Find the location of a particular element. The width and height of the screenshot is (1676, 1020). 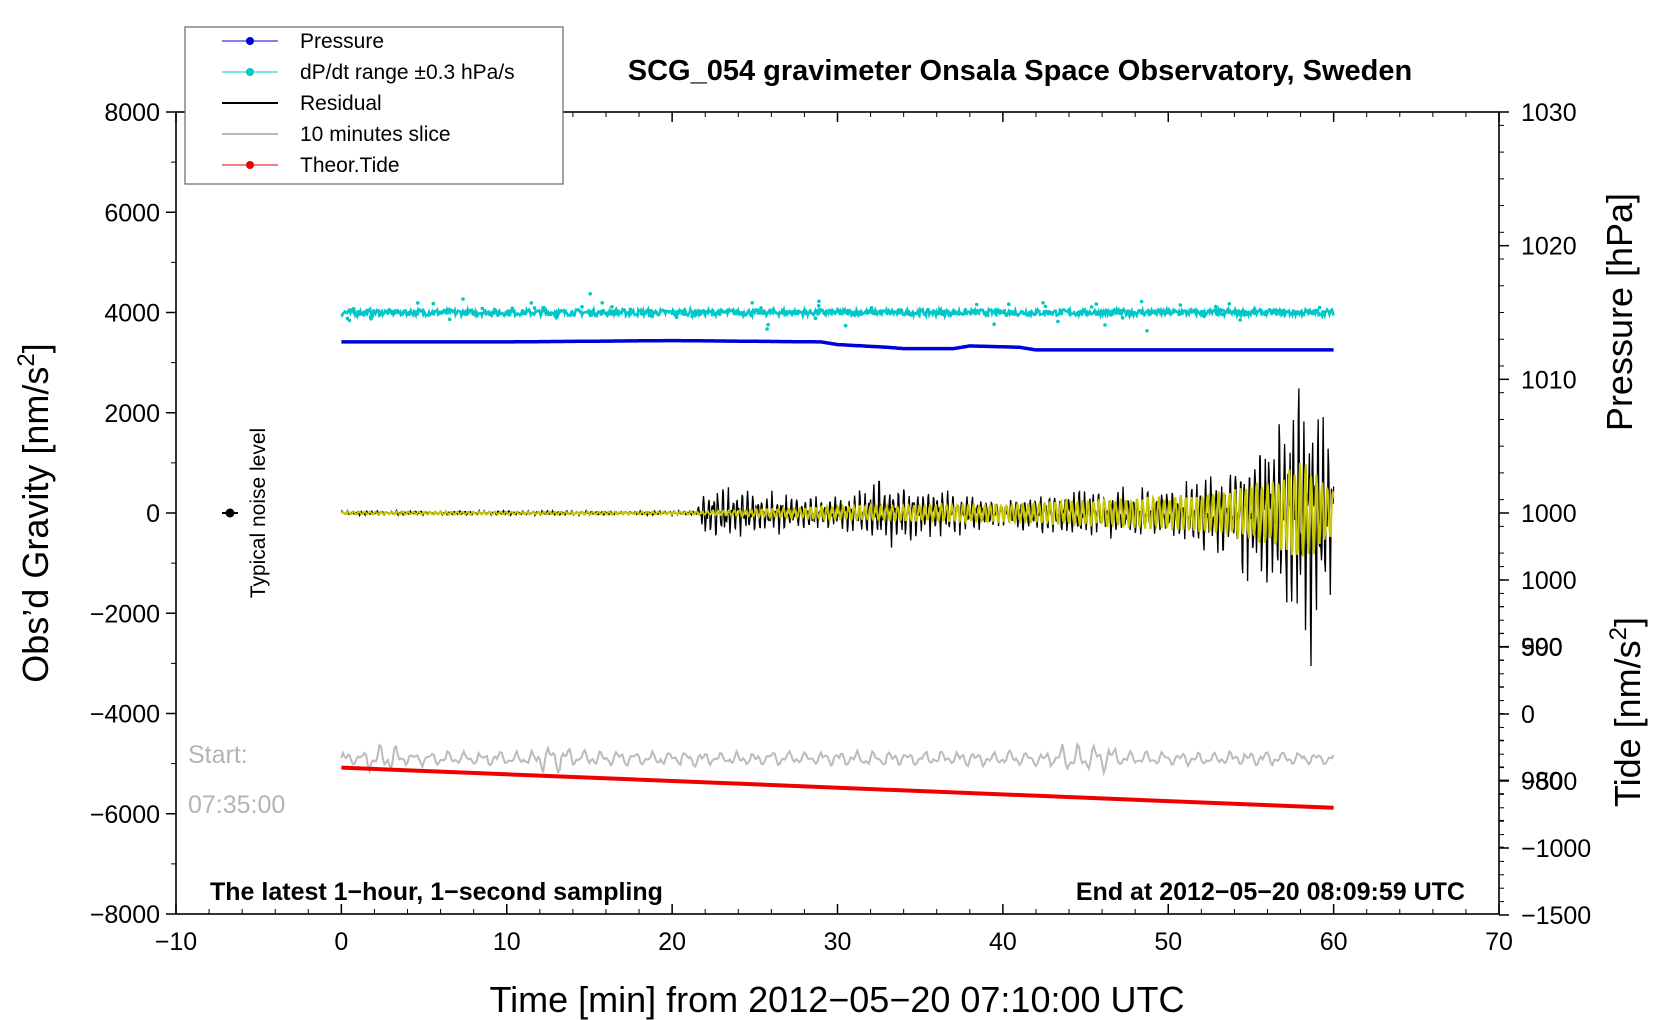

series-10min-slice is located at coordinates (837, 759).